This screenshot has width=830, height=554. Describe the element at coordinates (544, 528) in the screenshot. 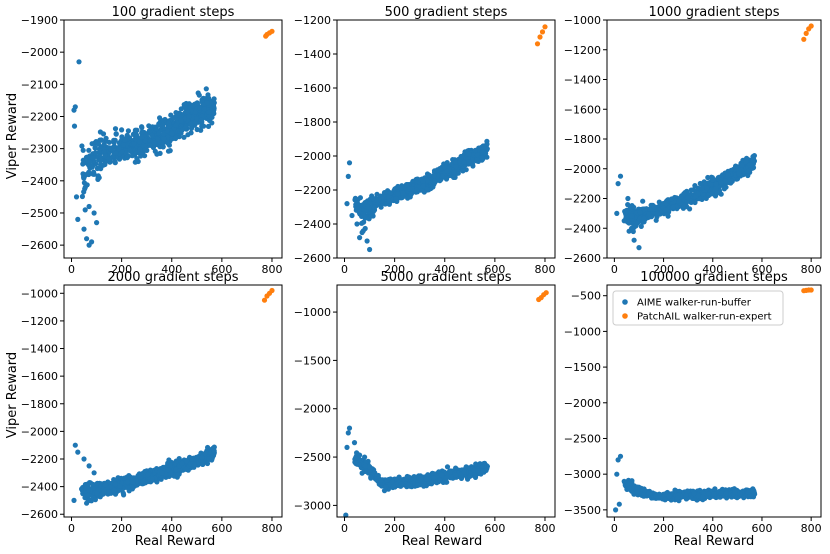

I see `x-tick-label: 800` at that location.